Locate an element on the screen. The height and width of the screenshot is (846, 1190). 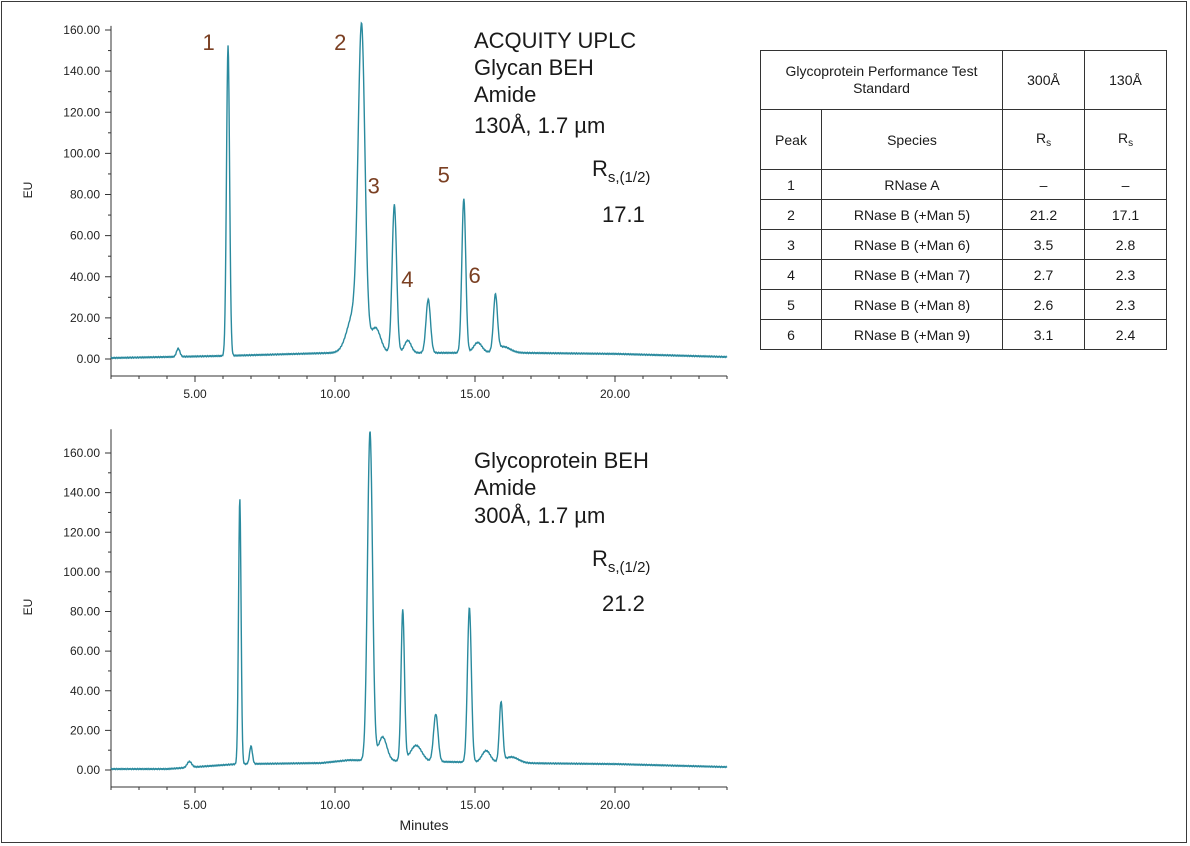
species-cell: RNase B (+Man 9) is located at coordinates (912, 334).